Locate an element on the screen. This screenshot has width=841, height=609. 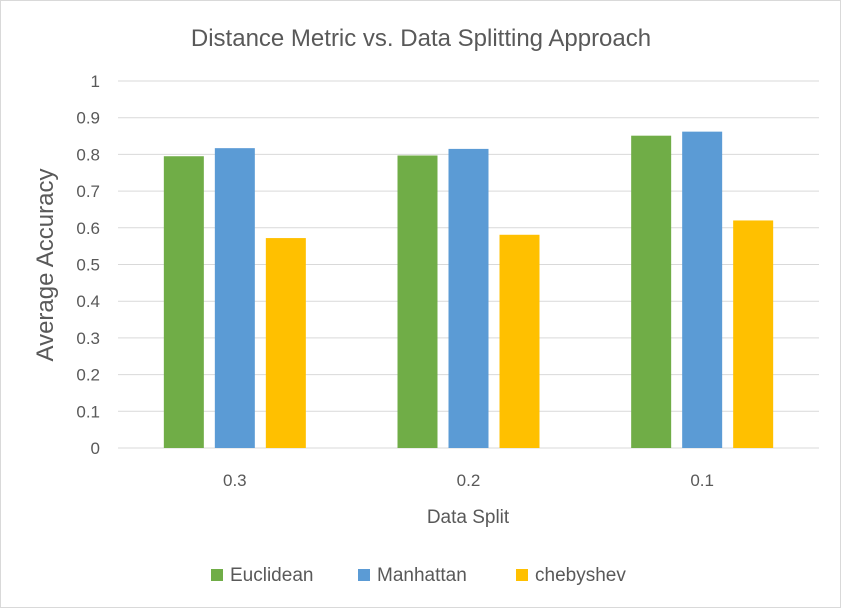
y-tick-labels: 0 0.1 0.2 0.3 0.4 0.5 0.6 0.7 0.8 0.9 1 is located at coordinates (88, 265).